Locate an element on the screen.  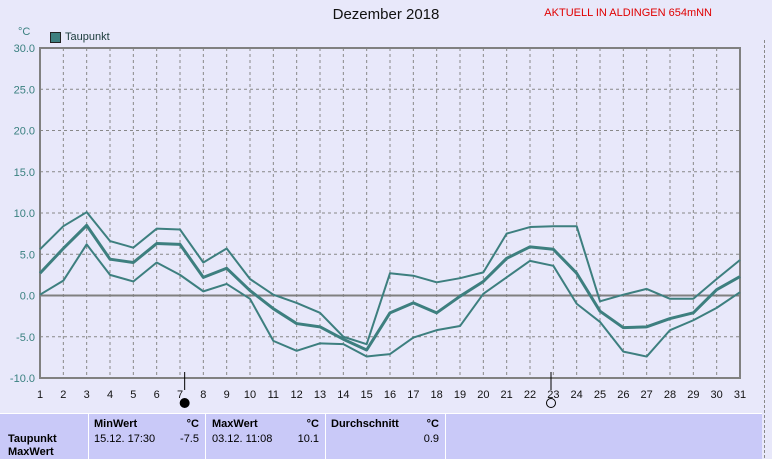
station-label: AKTUELL IN ALDINGEN 654mNN is located at coordinates (628, 13).